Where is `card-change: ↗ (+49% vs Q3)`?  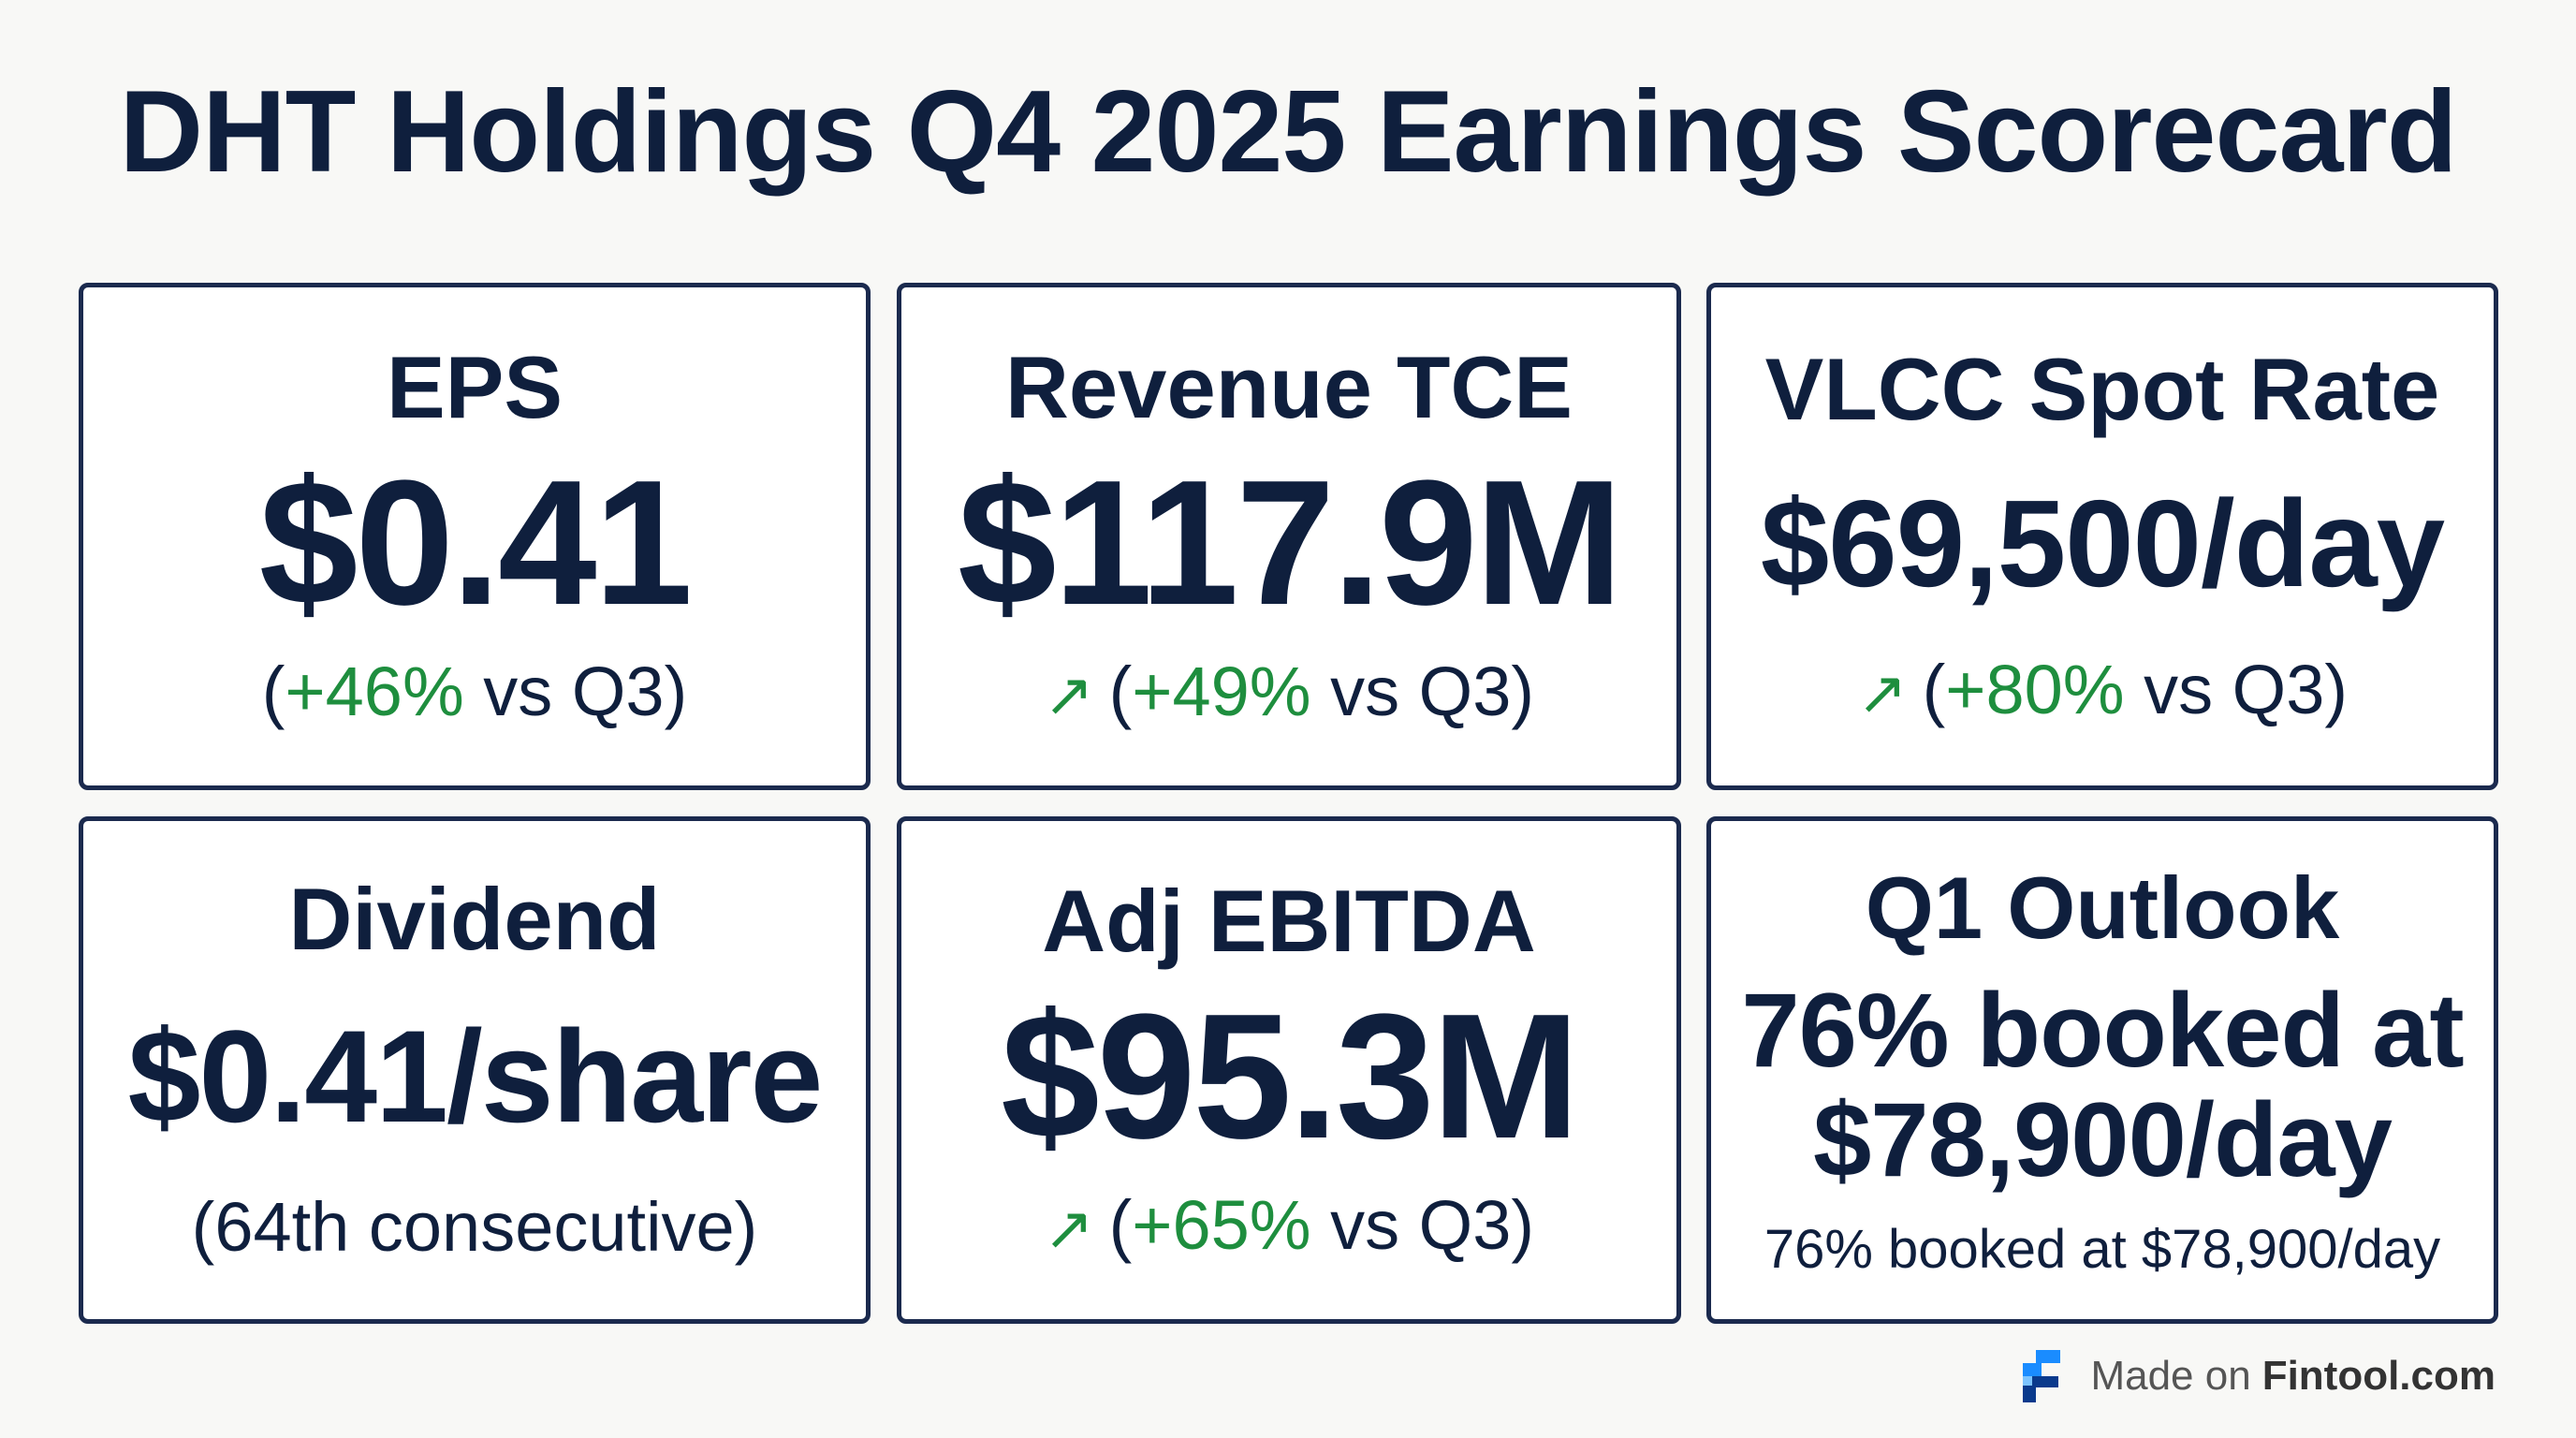
card-change: ↗ (+49% vs Q3) is located at coordinates (1289, 692).